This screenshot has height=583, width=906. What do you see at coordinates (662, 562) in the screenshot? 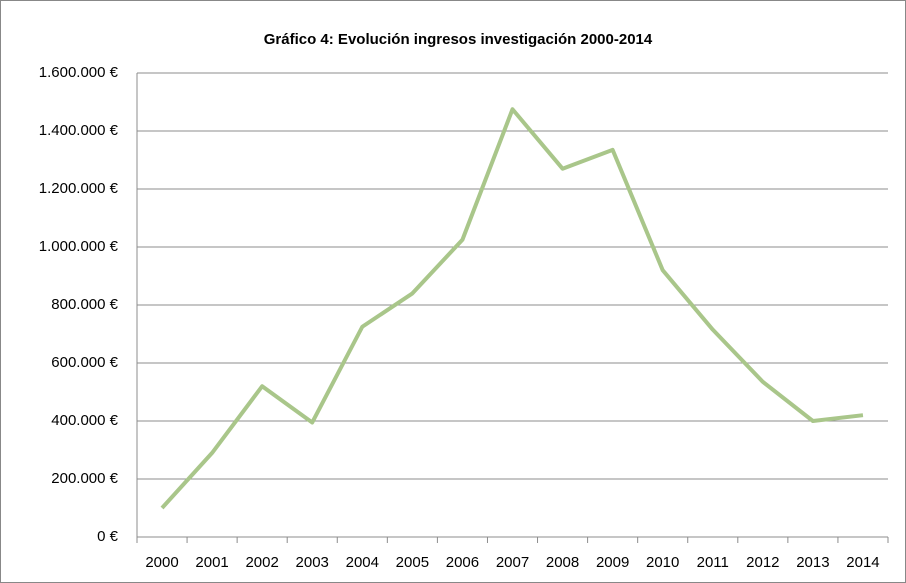
I see `x-tick-label: 2010` at bounding box center [662, 562].